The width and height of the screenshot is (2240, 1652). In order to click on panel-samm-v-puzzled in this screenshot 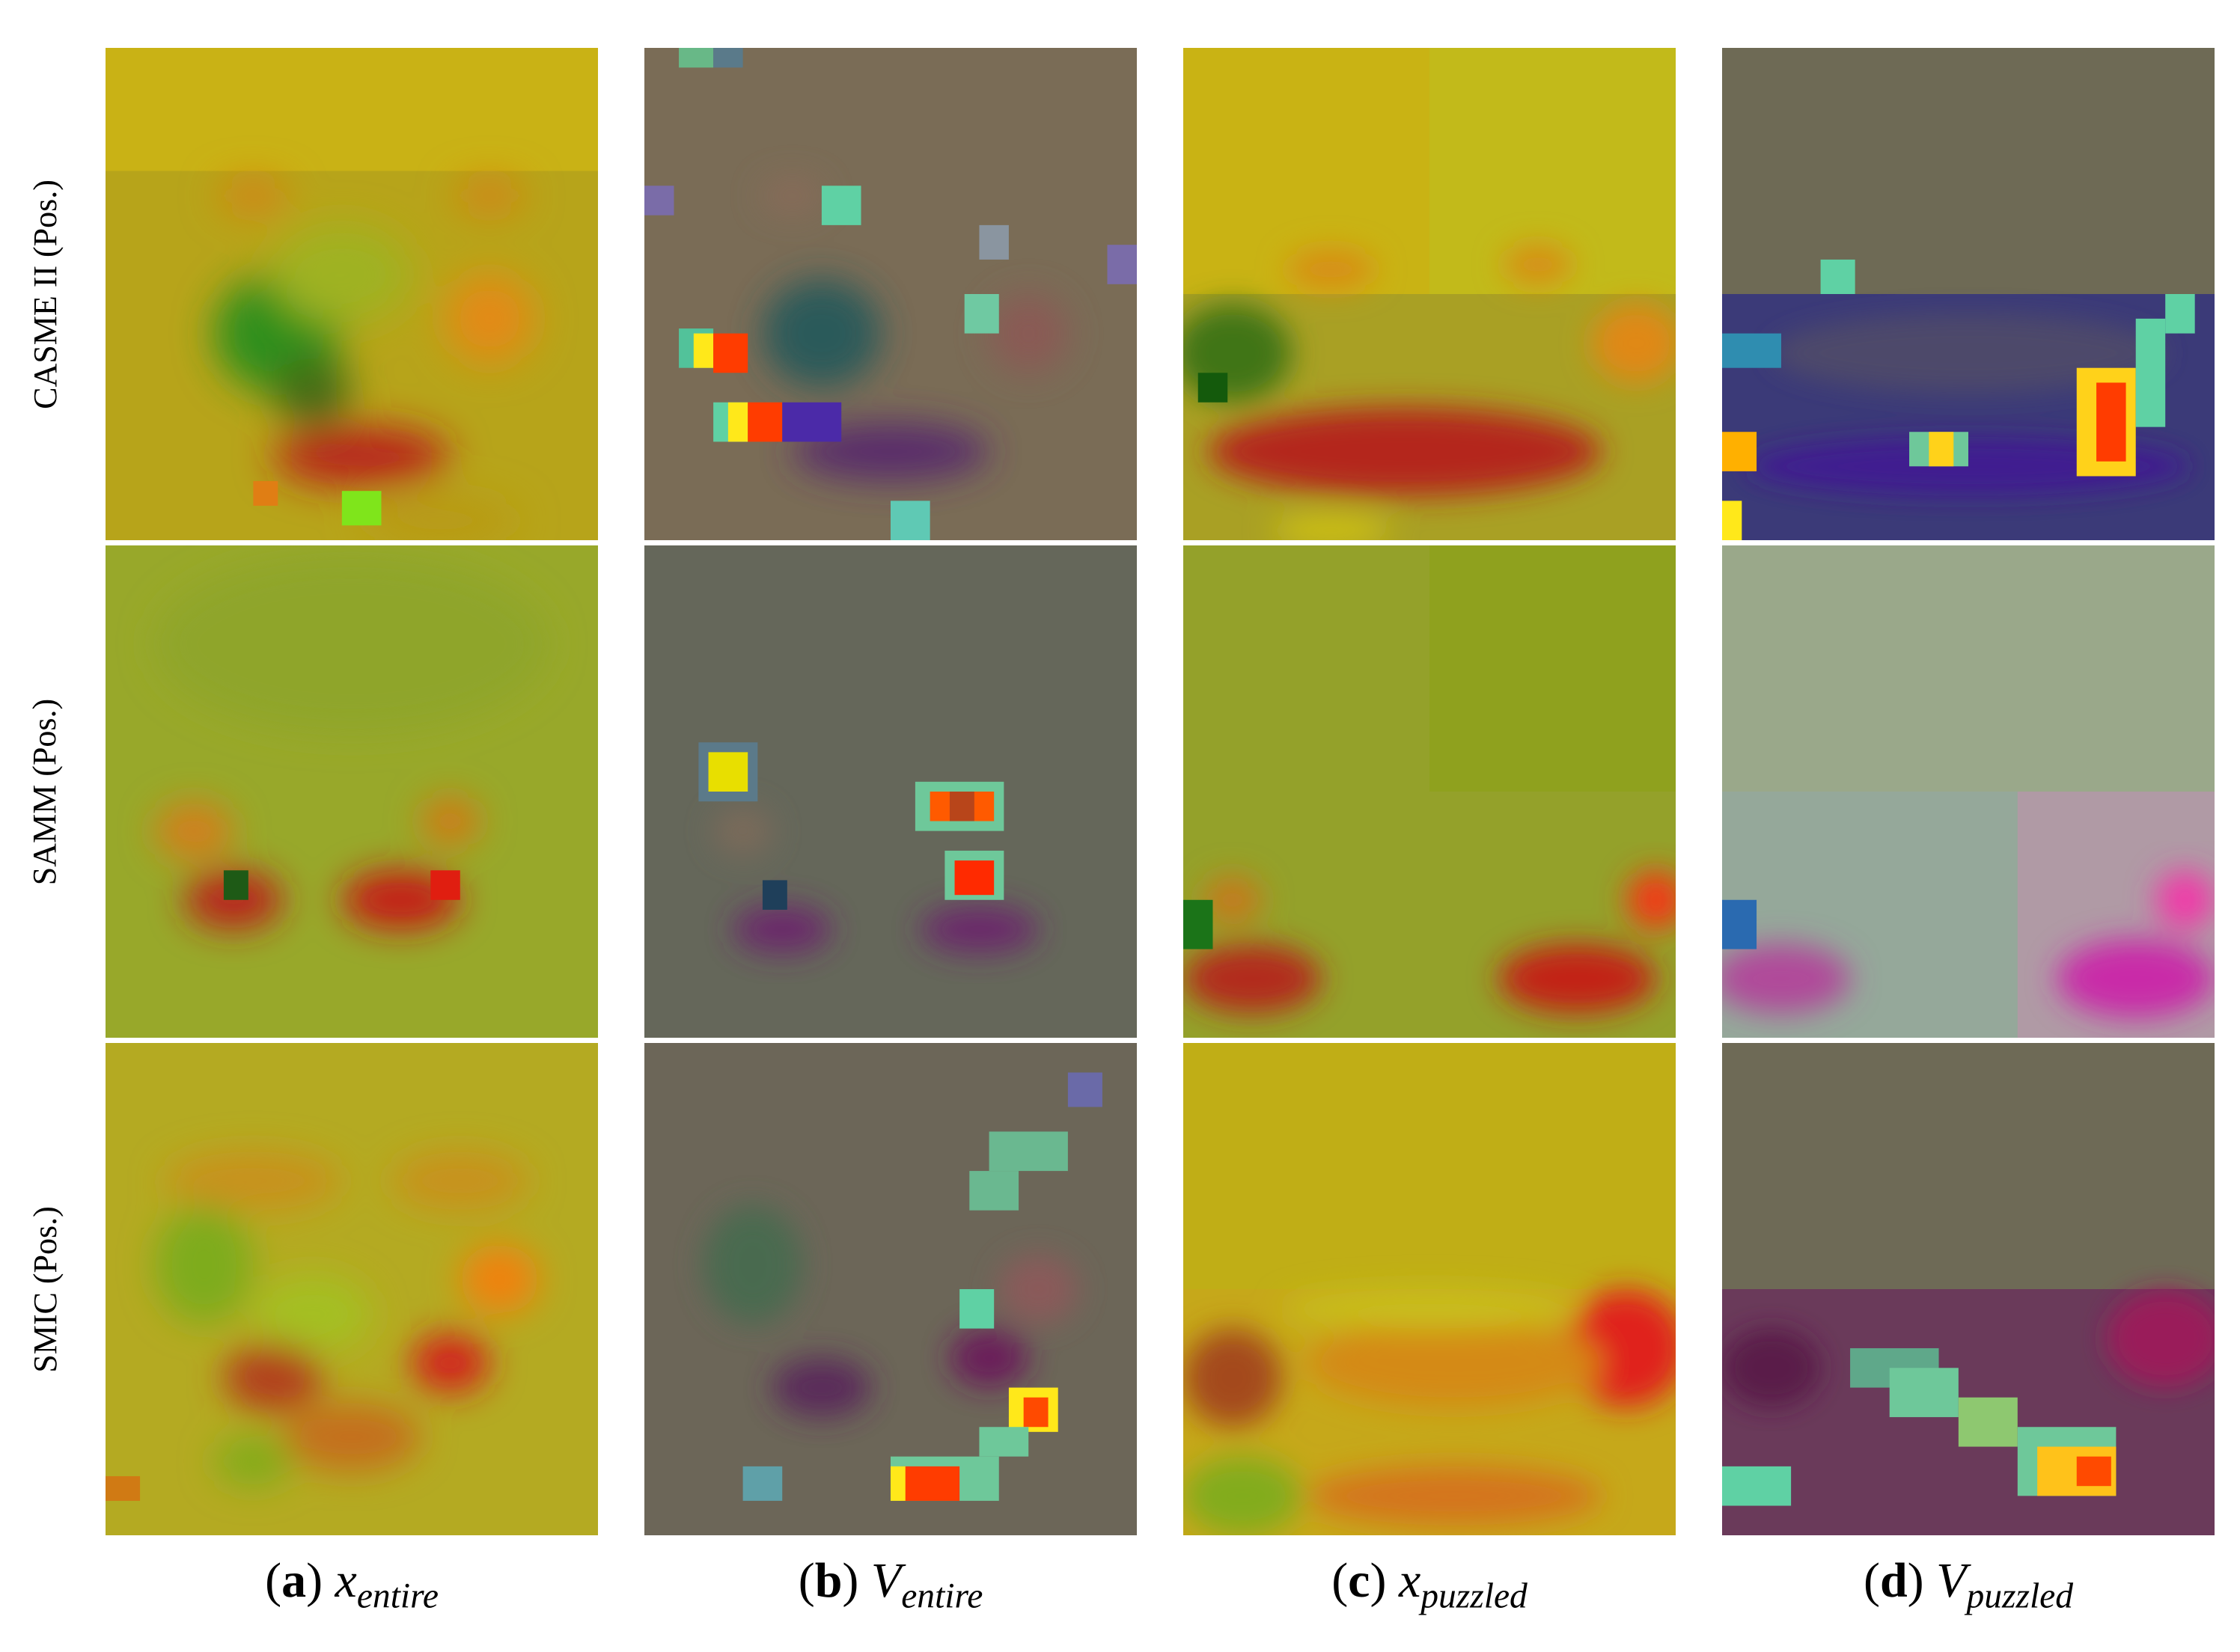, I will do `click(1969, 791)`.